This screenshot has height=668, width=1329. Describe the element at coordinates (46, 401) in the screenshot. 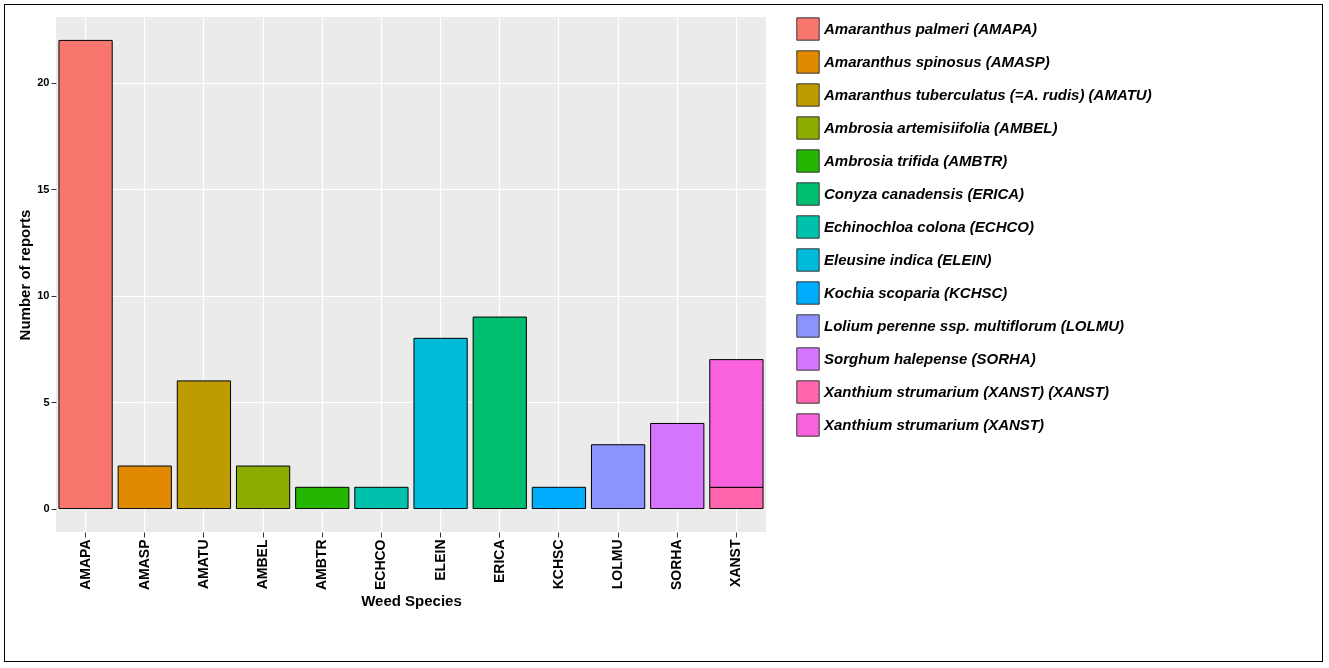

I see `y-tick-label: 5` at that location.